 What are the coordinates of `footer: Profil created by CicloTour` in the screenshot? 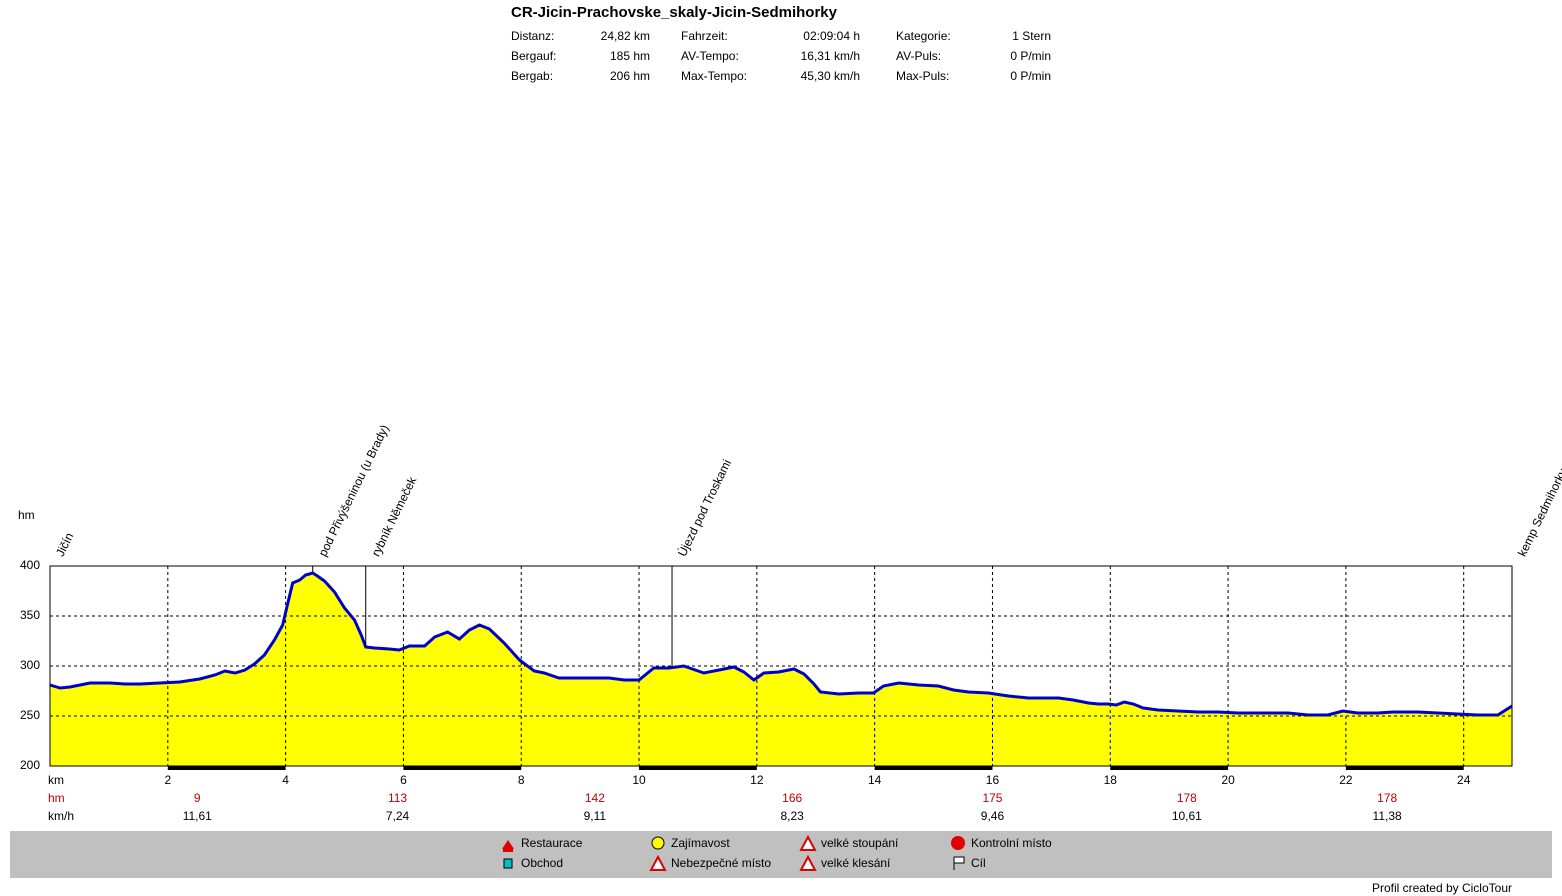 It's located at (1442, 888).